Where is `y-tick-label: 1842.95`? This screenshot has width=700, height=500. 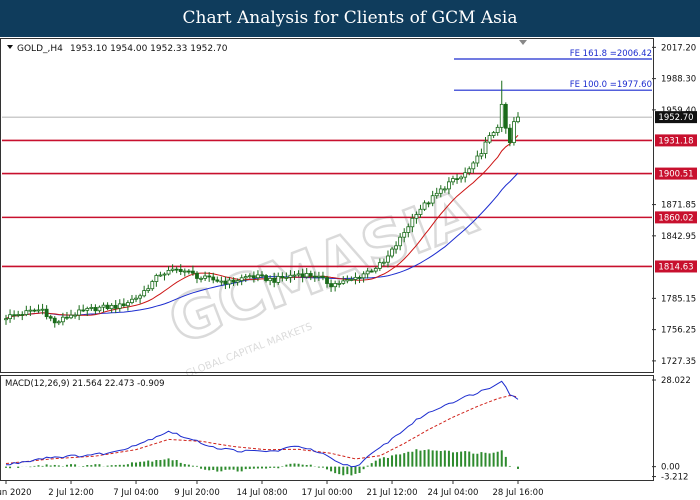 y-tick-label: 1842.95 is located at coordinates (678, 237).